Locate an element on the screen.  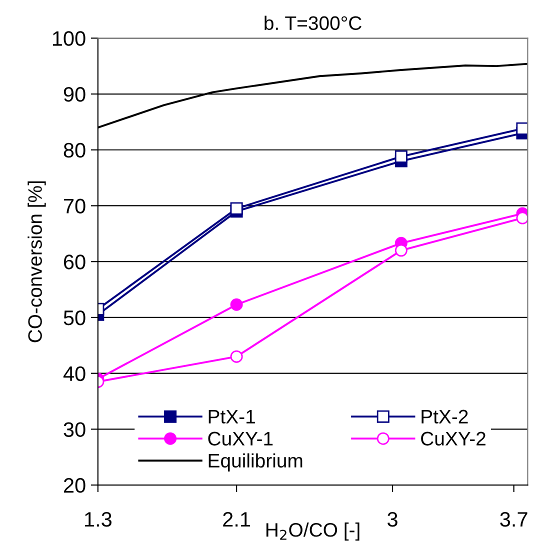
y-tick-label: 50 is located at coordinates (75, 318).